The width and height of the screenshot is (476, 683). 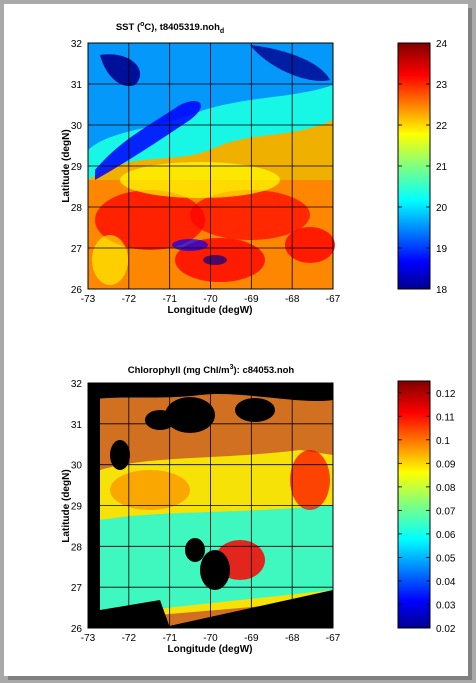 I want to click on sst-y-ticks: 26 27 28 29 30 31 32, so click(x=77, y=167).